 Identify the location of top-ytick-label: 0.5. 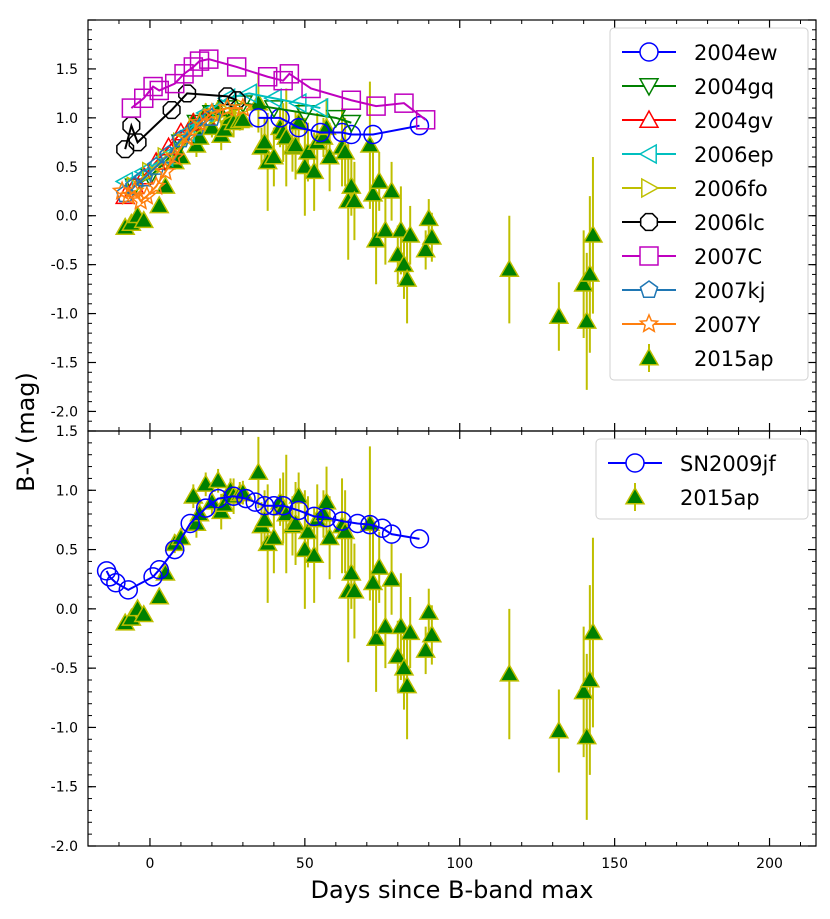
(67, 168).